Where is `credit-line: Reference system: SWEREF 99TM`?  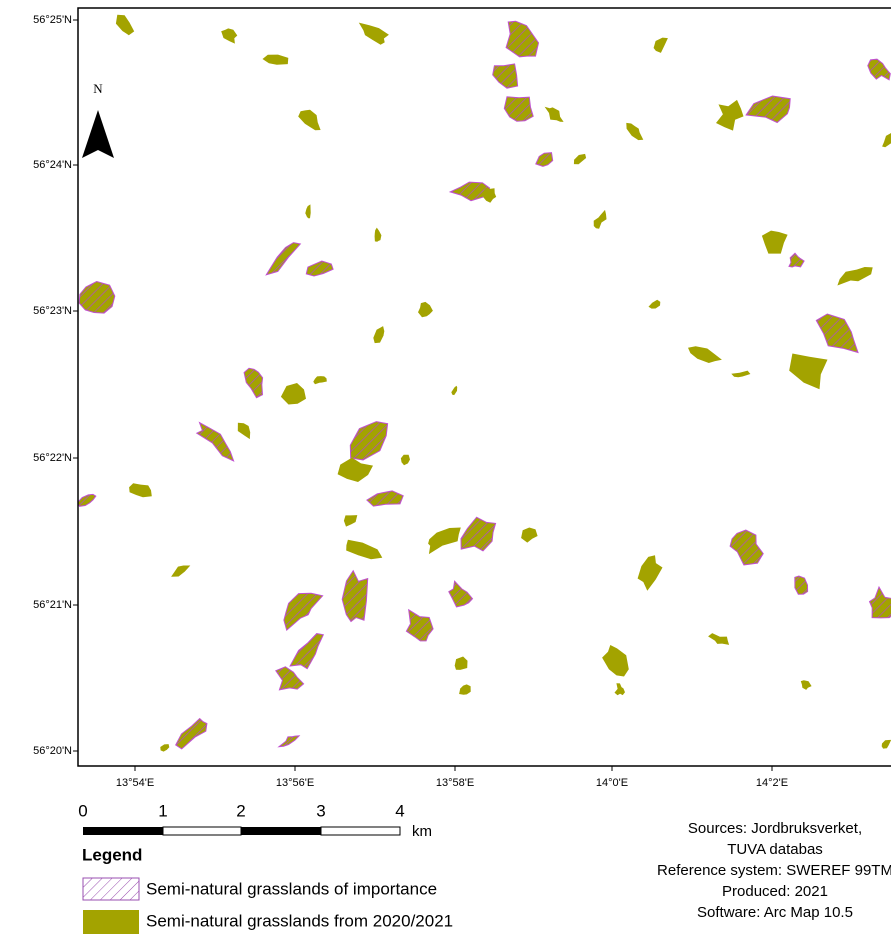 credit-line: Reference system: SWEREF 99TM is located at coordinates (774, 870).